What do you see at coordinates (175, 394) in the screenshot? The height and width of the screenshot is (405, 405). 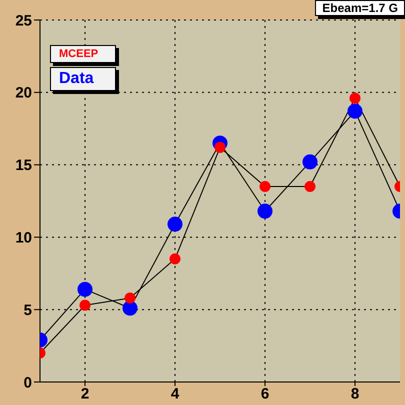 I see `x-tick-label: 4` at bounding box center [175, 394].